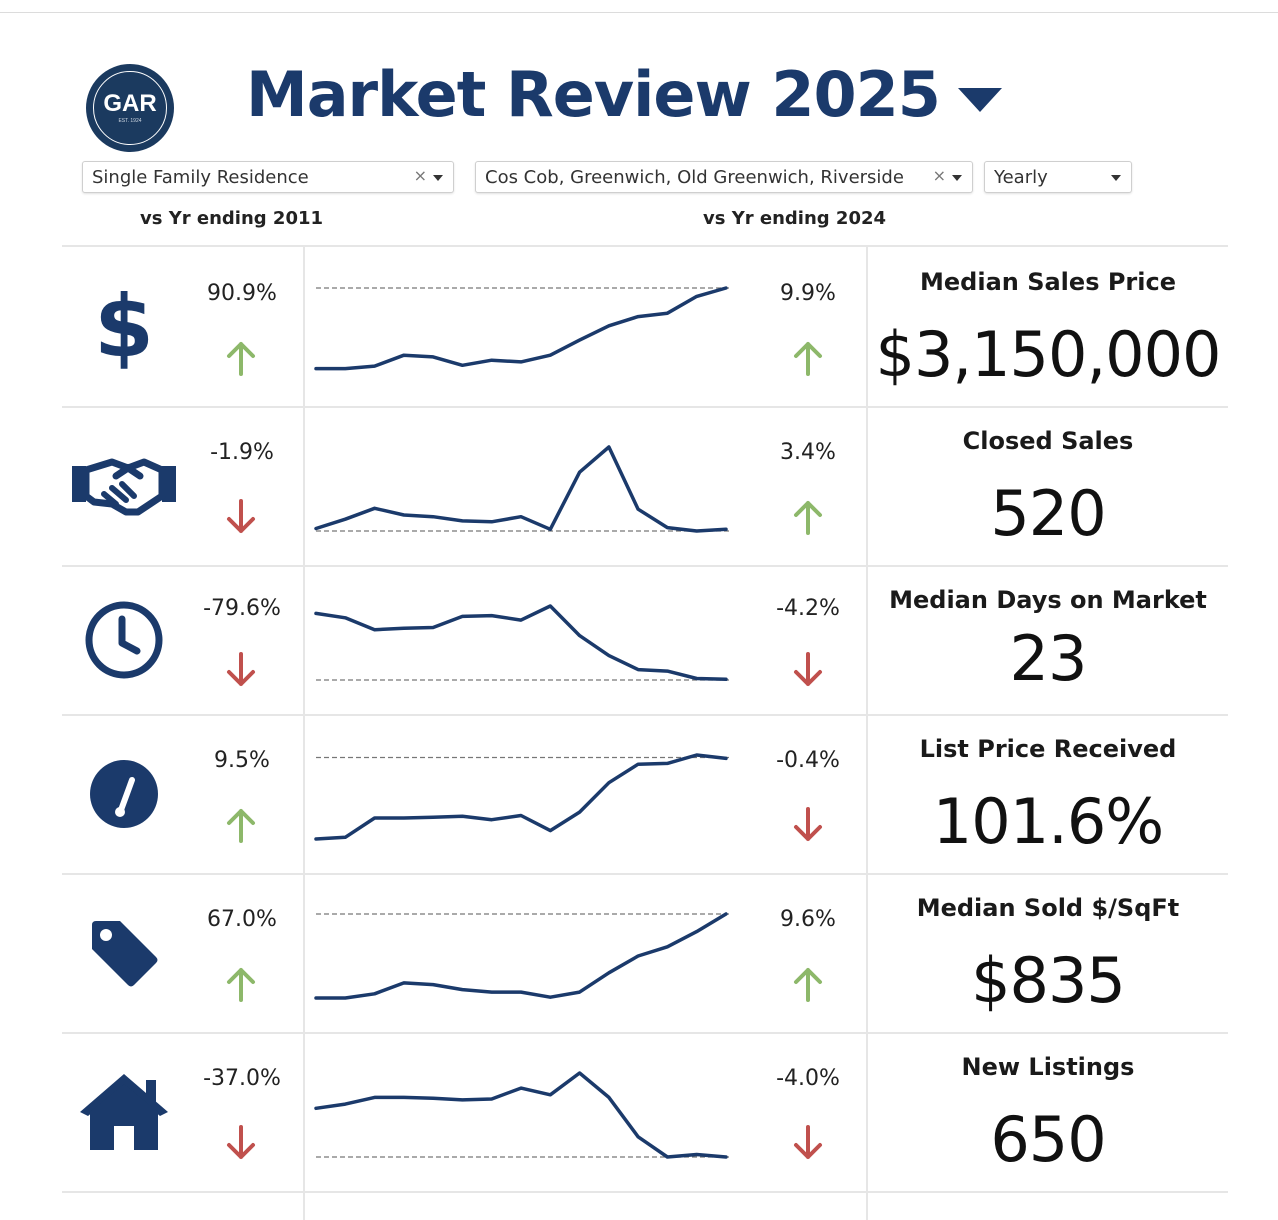 Image resolution: width=1278 pixels, height=1220 pixels. Describe the element at coordinates (1048, 1067) in the screenshot. I see `metric-label: New Listings` at that location.